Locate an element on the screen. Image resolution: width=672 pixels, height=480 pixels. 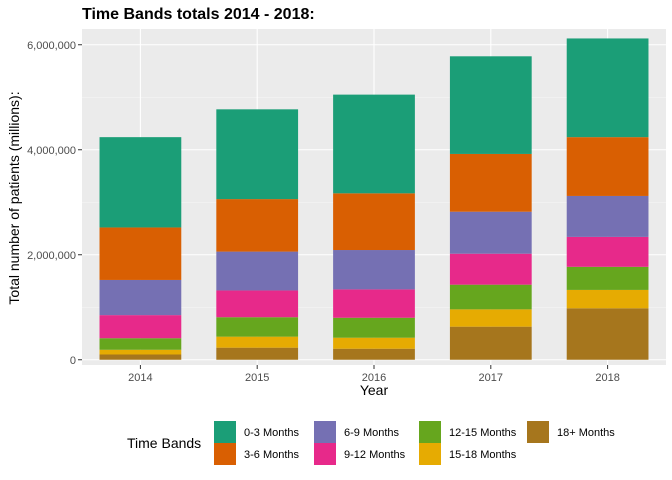
legend-label: 18+ Months is located at coordinates (586, 433).